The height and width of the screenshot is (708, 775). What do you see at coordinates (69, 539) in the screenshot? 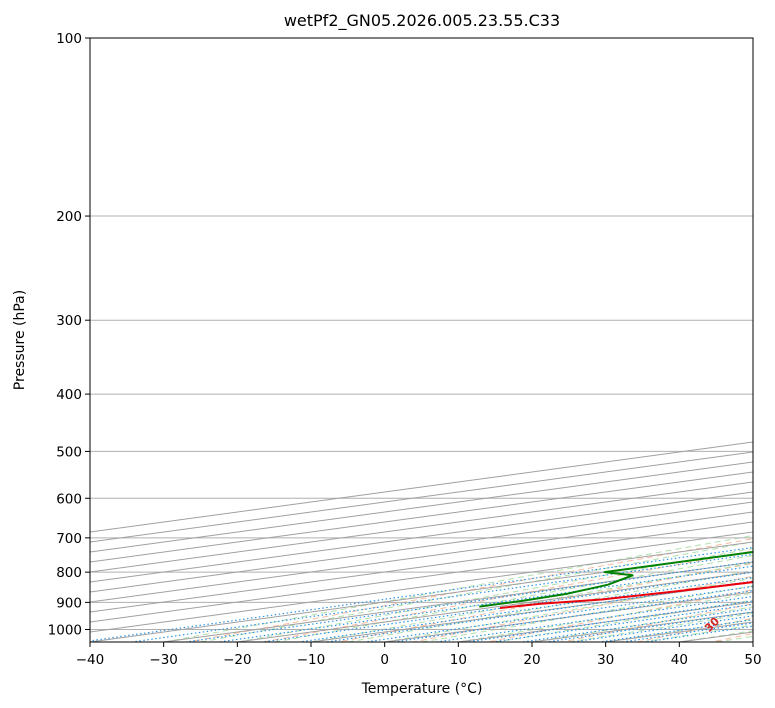
I see `y-tick-label-6: 700` at bounding box center [69, 539].